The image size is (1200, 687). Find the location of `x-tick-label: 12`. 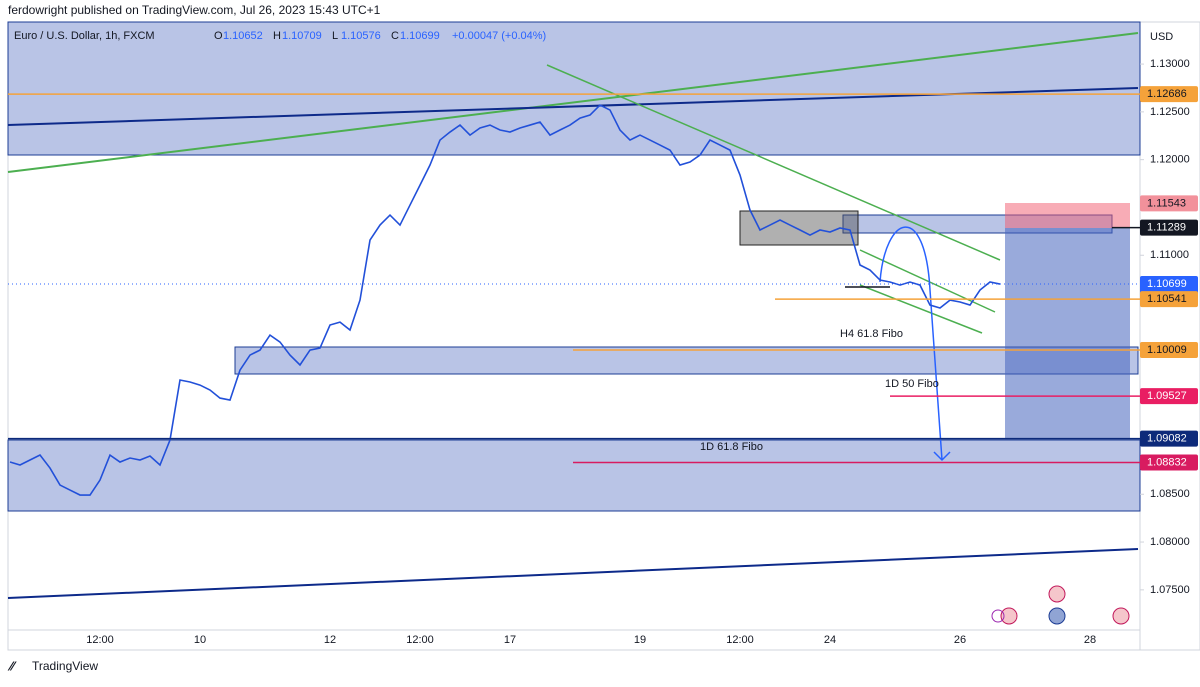

x-tick-label: 12 is located at coordinates (330, 640).